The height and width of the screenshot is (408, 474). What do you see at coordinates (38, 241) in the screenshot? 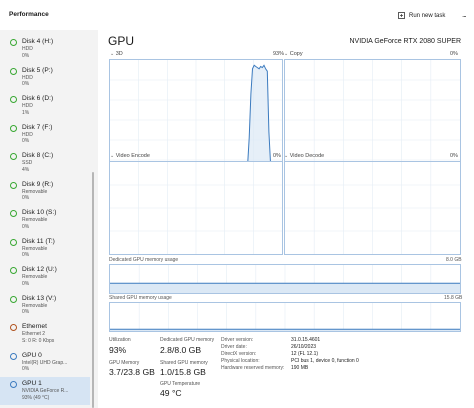
I see `sidebar-item-label: Disk 11 (T:)` at bounding box center [38, 241].